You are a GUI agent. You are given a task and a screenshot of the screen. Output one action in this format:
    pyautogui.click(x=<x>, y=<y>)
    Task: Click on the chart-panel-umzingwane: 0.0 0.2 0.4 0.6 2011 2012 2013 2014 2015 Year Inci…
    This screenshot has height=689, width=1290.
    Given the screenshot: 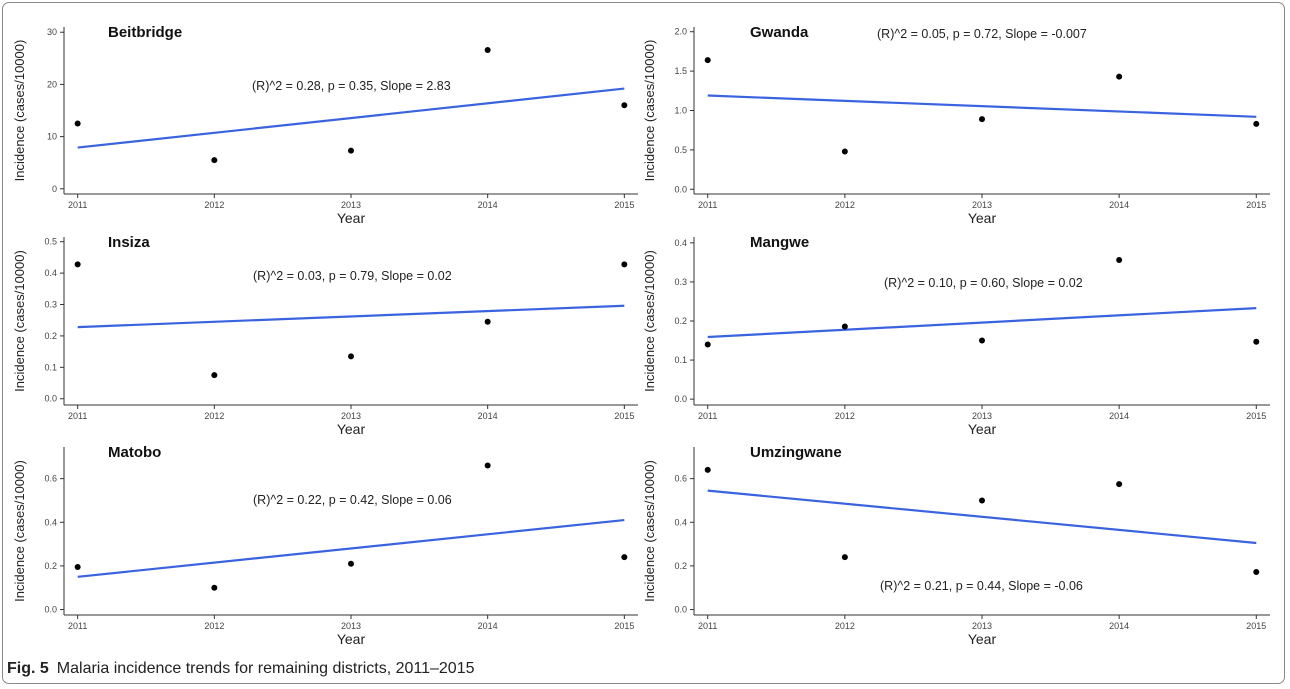 What is the action you would take?
    pyautogui.click(x=956, y=545)
    